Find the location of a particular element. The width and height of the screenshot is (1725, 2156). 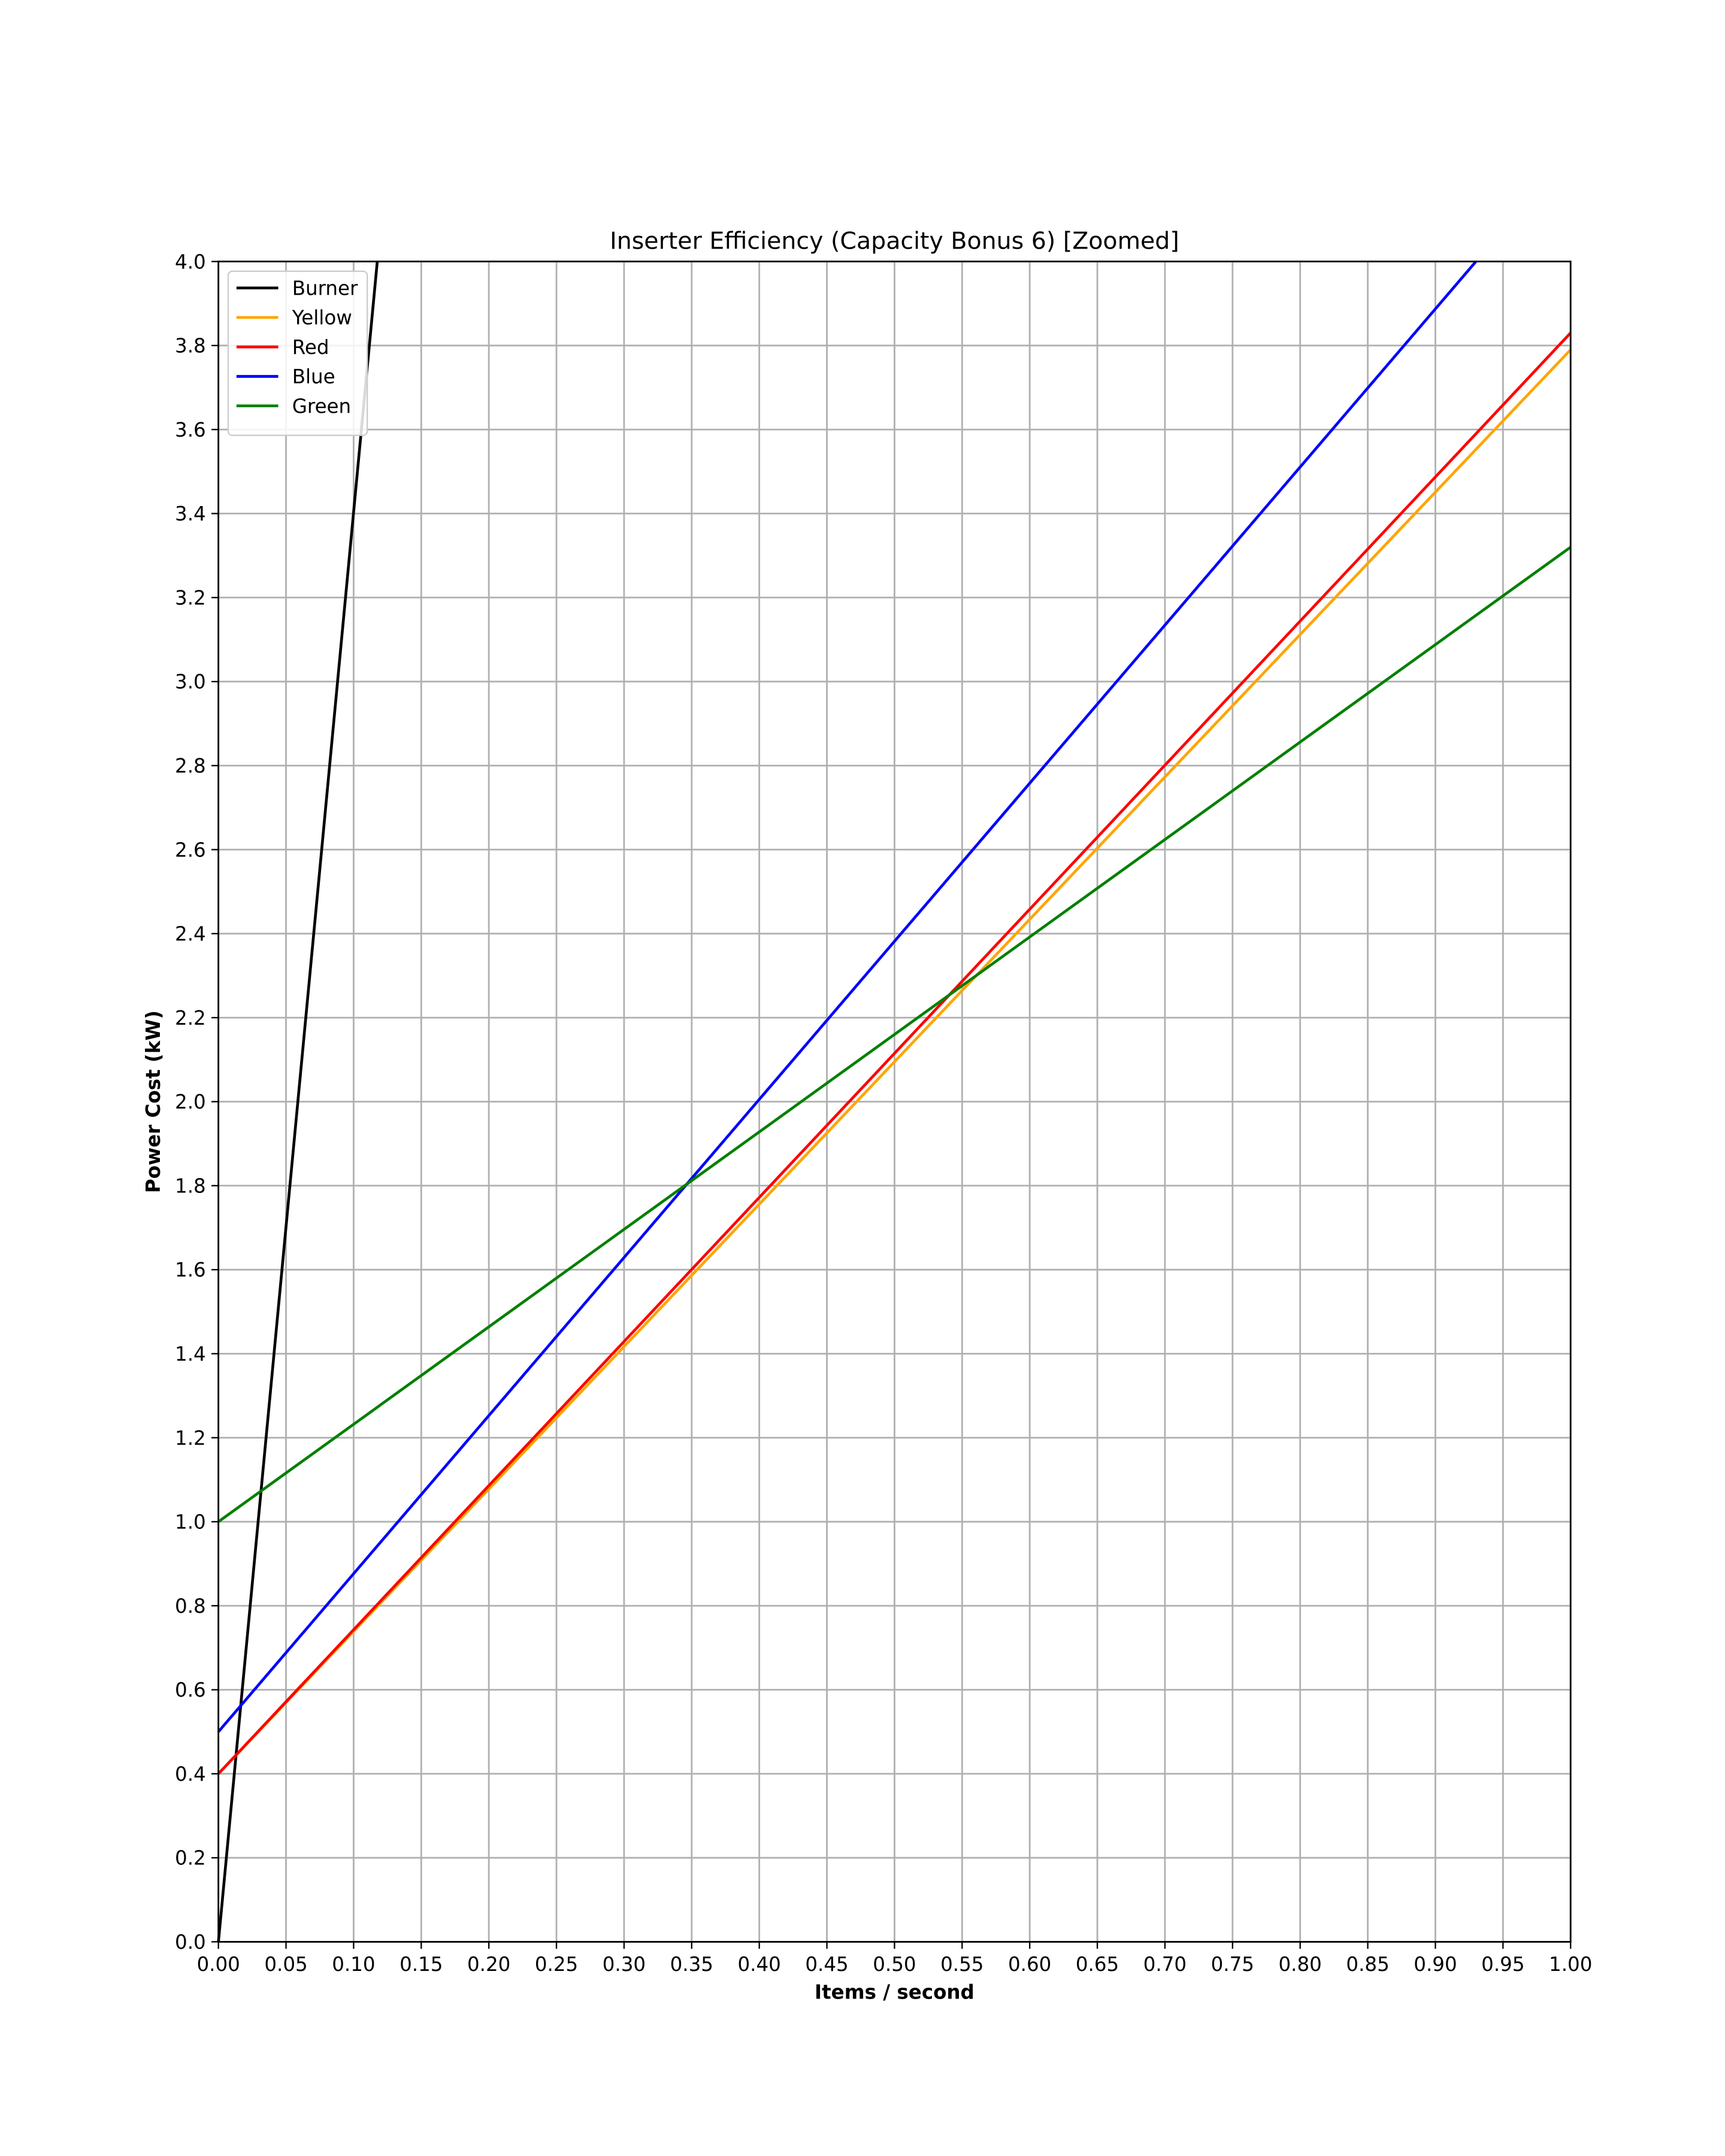

y-tick-label: 3.4 is located at coordinates (190, 513).